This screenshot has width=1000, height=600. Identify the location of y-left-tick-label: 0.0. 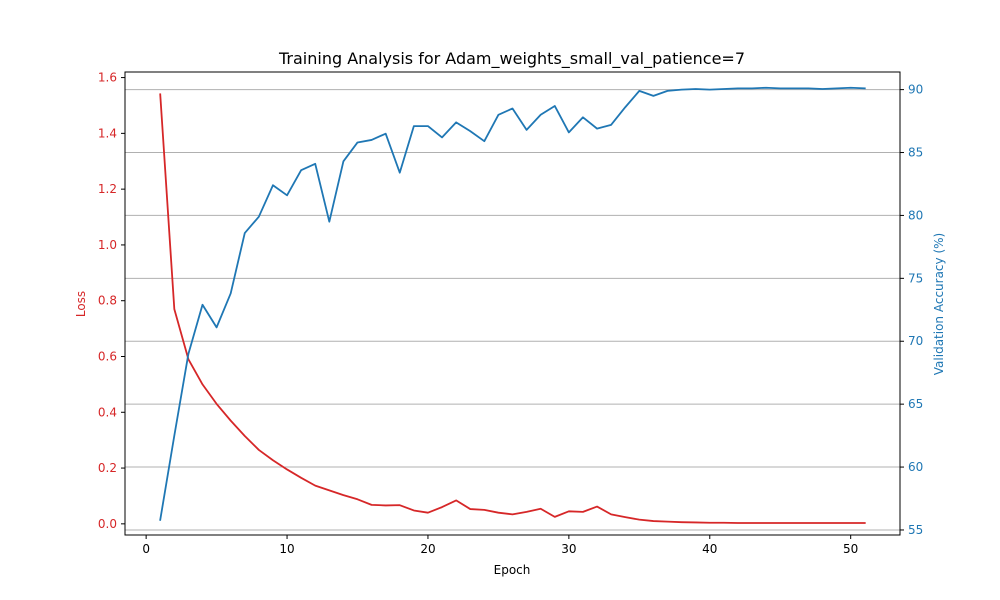
(107, 524).